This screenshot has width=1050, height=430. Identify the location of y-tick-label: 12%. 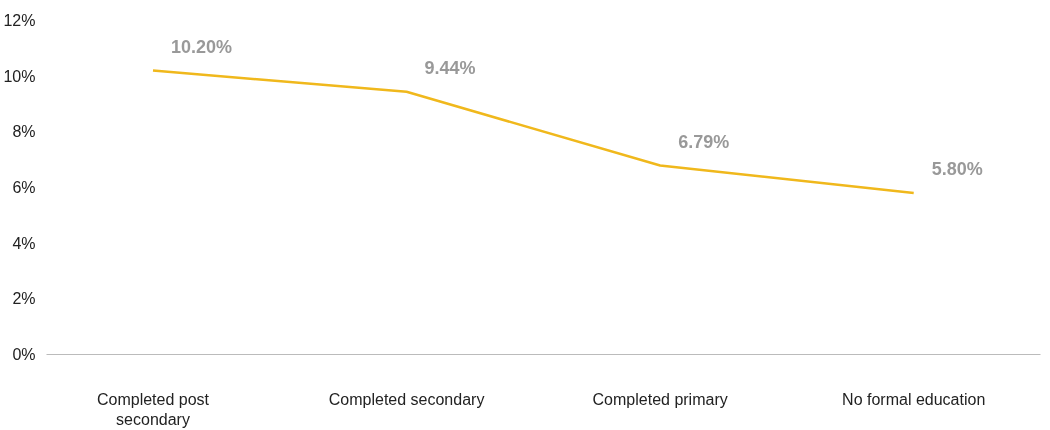
(19, 20).